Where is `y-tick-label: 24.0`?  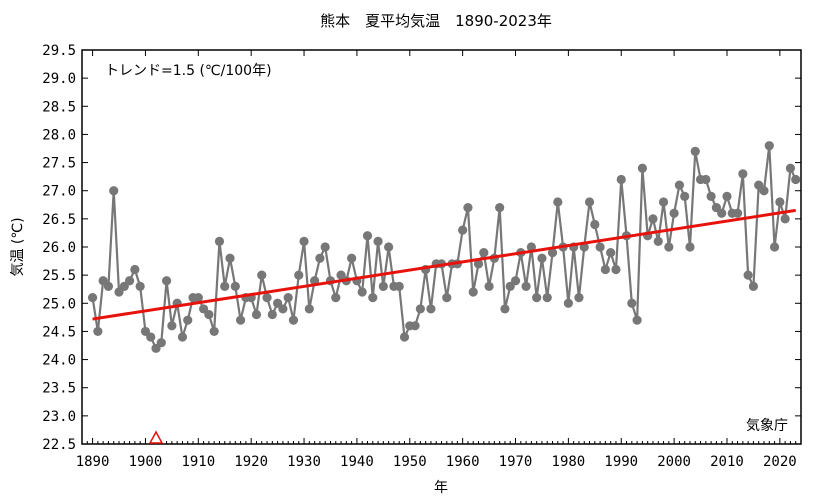 y-tick-label: 24.0 is located at coordinates (59, 361).